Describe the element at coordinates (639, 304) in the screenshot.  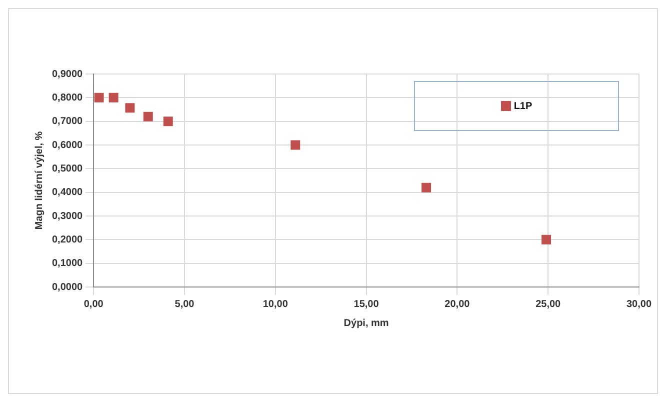
I see `x-tick-label: 30,00` at that location.